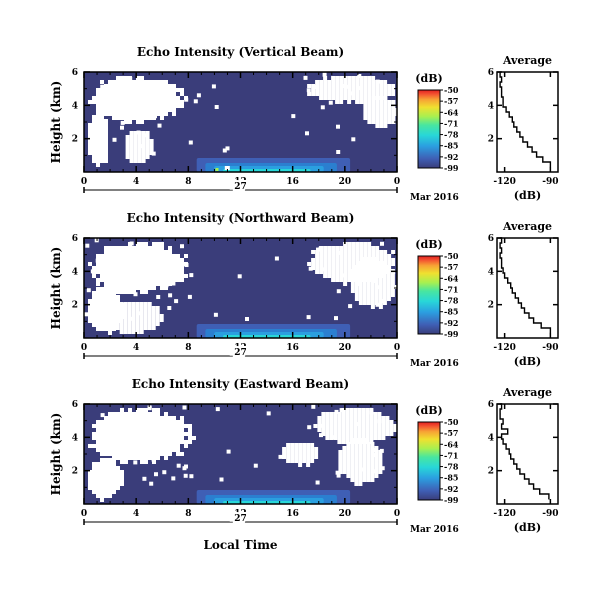  I want to click on x-tick-label: 16, so click(292, 514).